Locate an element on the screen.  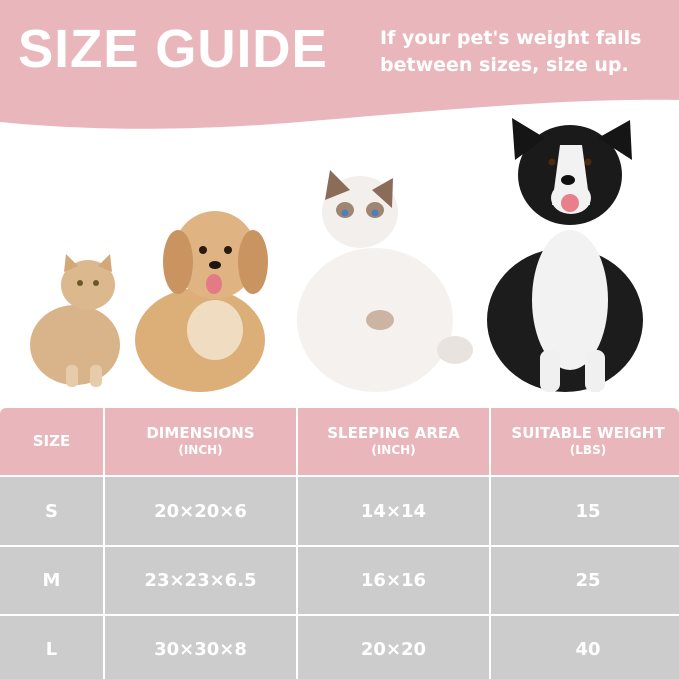
ragdoll-cat-image is located at coordinates (385, 281).